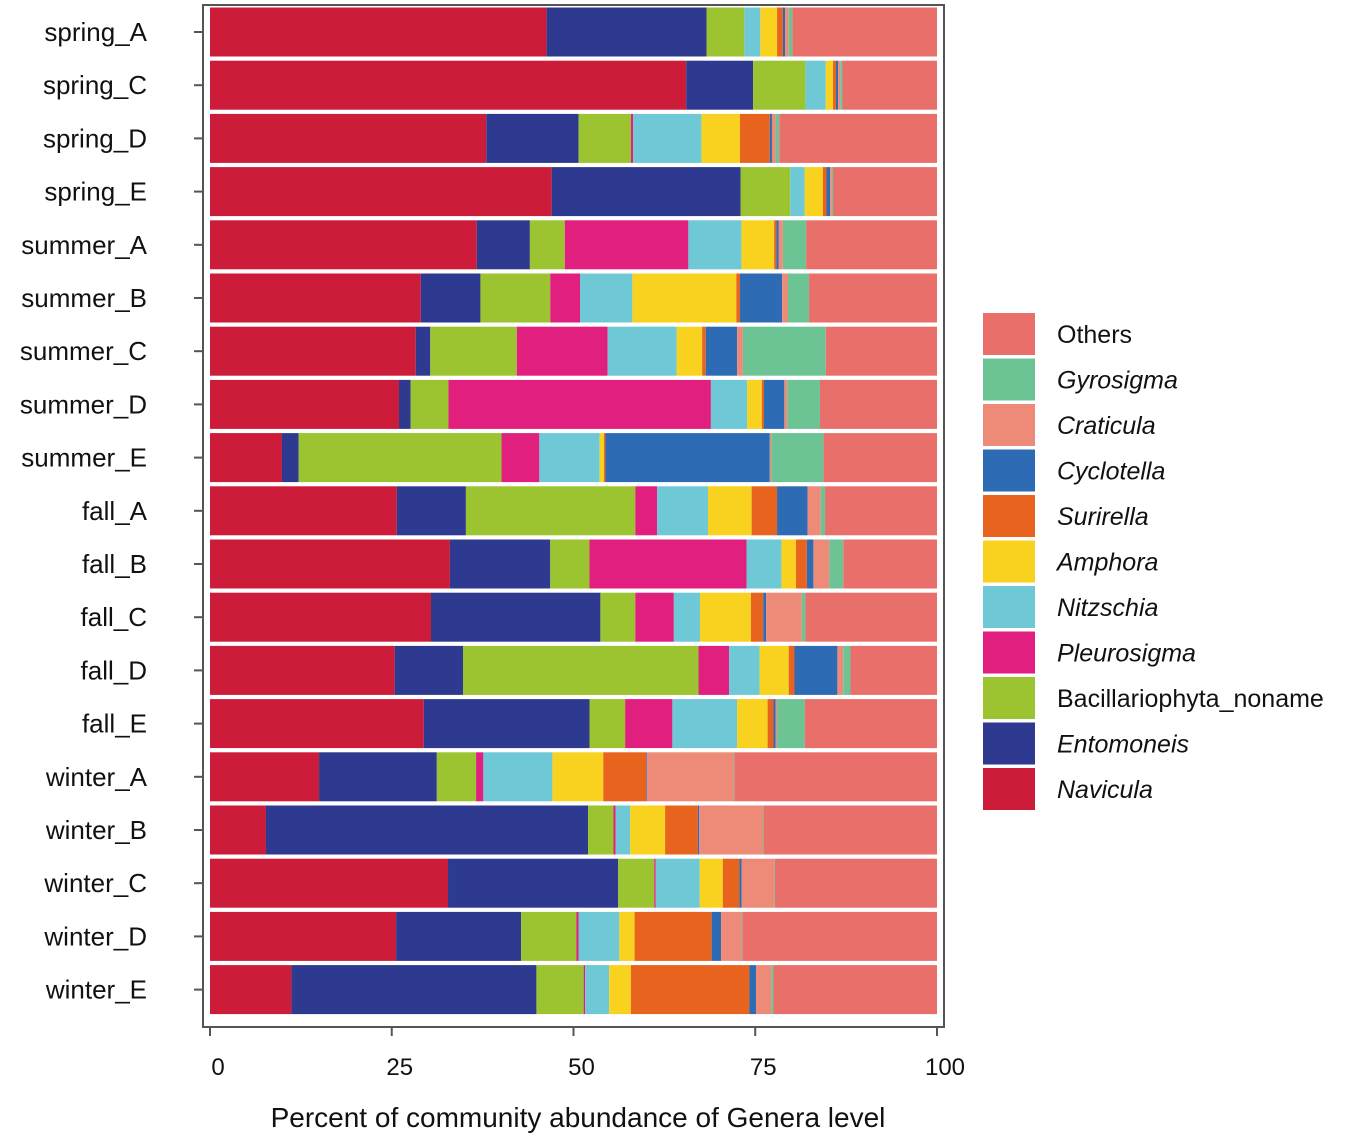 The image size is (1350, 1140). Describe the element at coordinates (715, 245) in the screenshot. I see `bar-segment-summer_A-nitzschia` at that location.